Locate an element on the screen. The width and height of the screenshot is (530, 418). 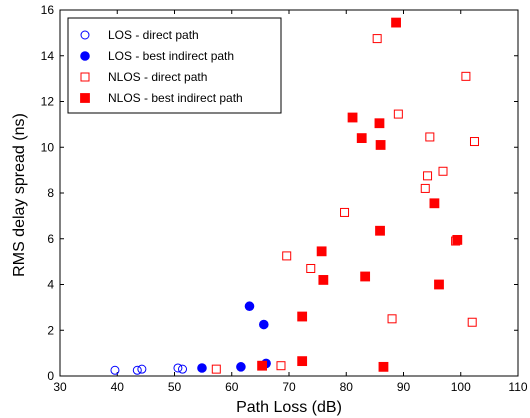
x-tick-label: 70 is located at coordinates (289, 387).